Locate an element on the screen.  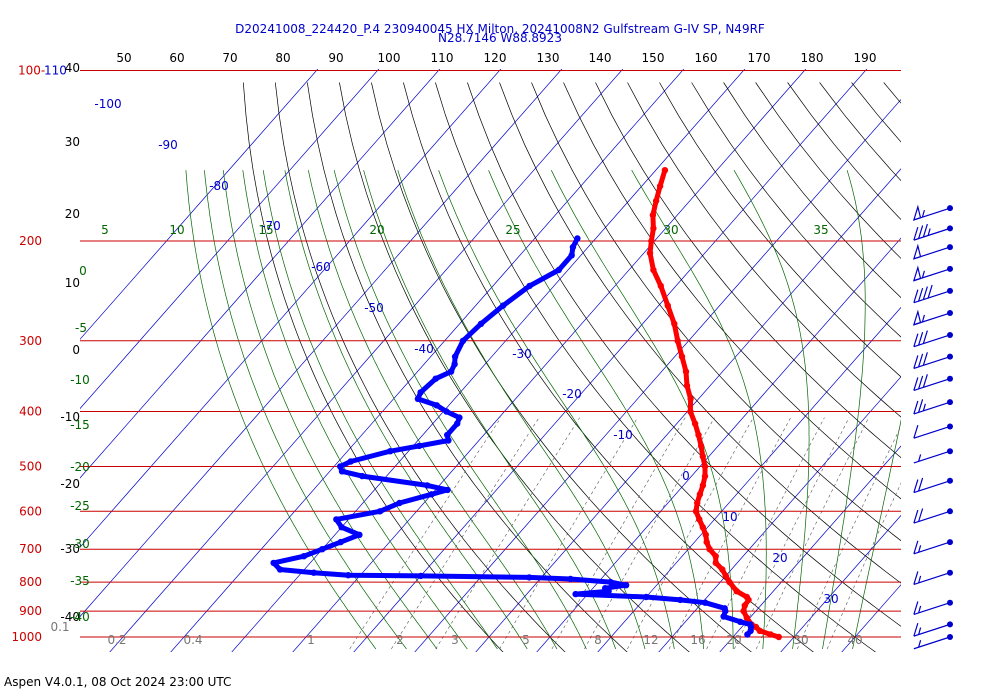
isotherm-label: 0 is located at coordinates (686, 476).